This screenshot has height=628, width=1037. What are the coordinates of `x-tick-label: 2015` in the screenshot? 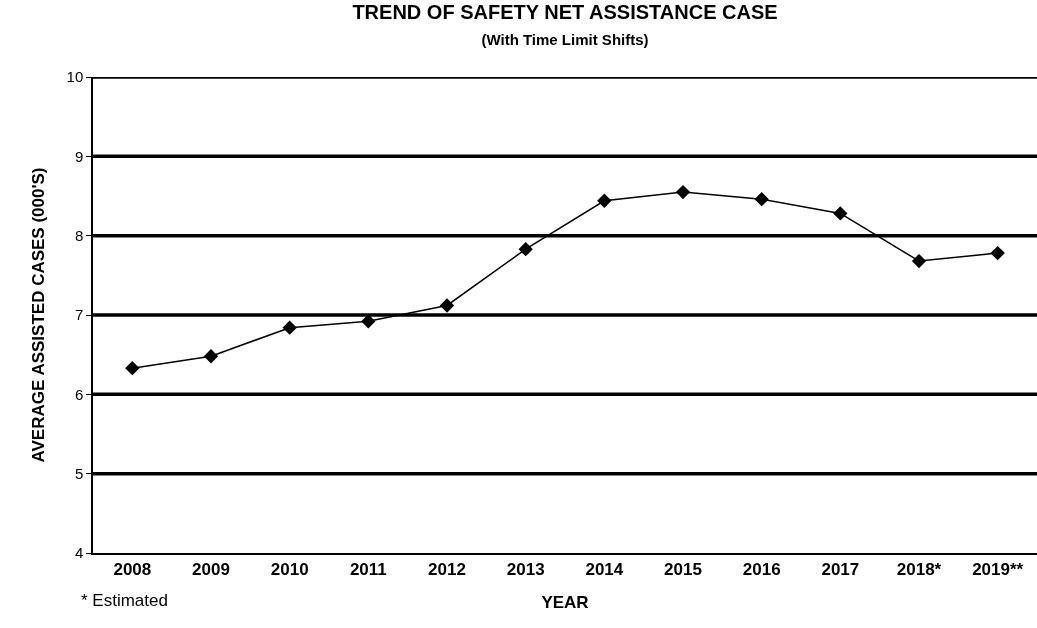 It's located at (683, 570).